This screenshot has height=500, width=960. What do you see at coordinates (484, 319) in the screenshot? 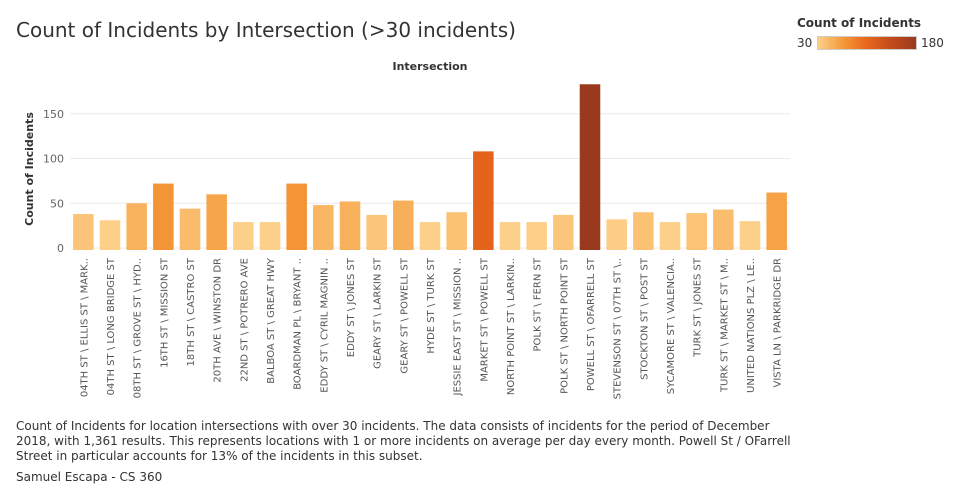
I see `x-tick-label: MARKET ST \ POWELL ST` at bounding box center [484, 319].